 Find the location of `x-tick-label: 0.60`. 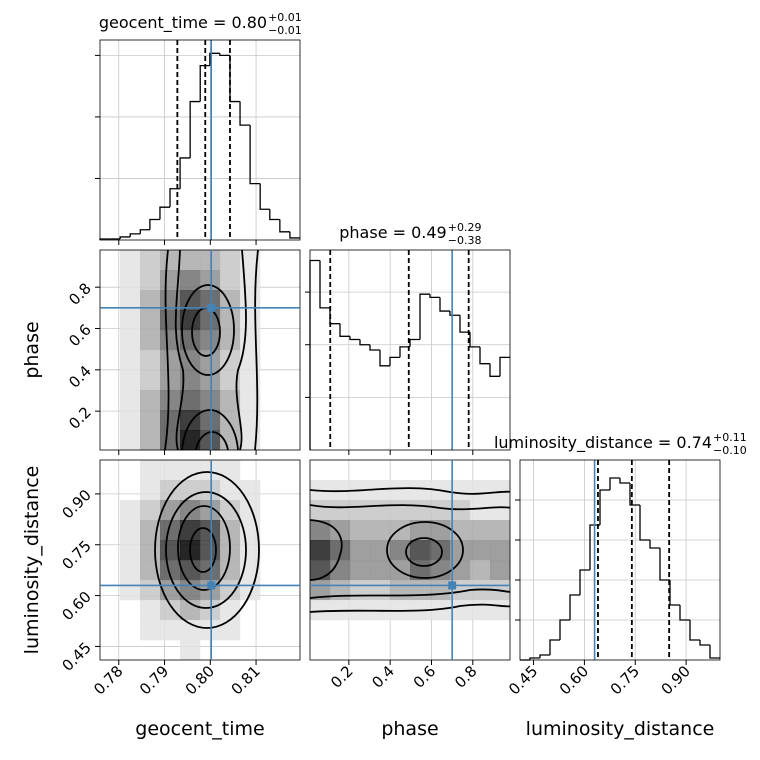

x-tick-label: 0.60 is located at coordinates (574, 680).